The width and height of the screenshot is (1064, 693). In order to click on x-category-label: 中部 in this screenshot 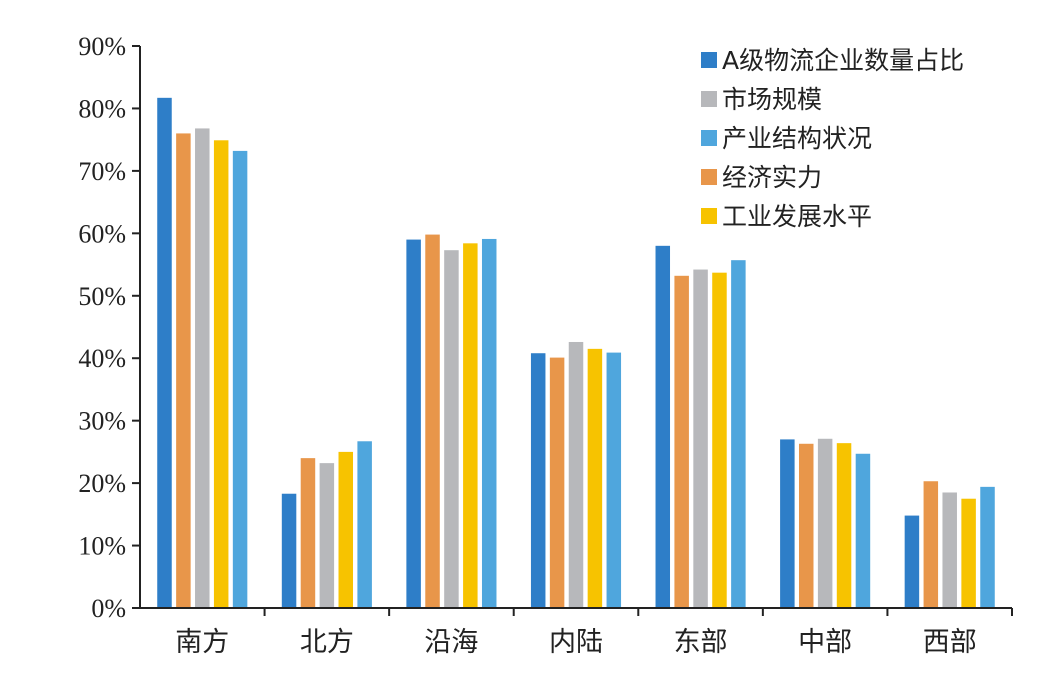, I will do `click(825, 642)`.